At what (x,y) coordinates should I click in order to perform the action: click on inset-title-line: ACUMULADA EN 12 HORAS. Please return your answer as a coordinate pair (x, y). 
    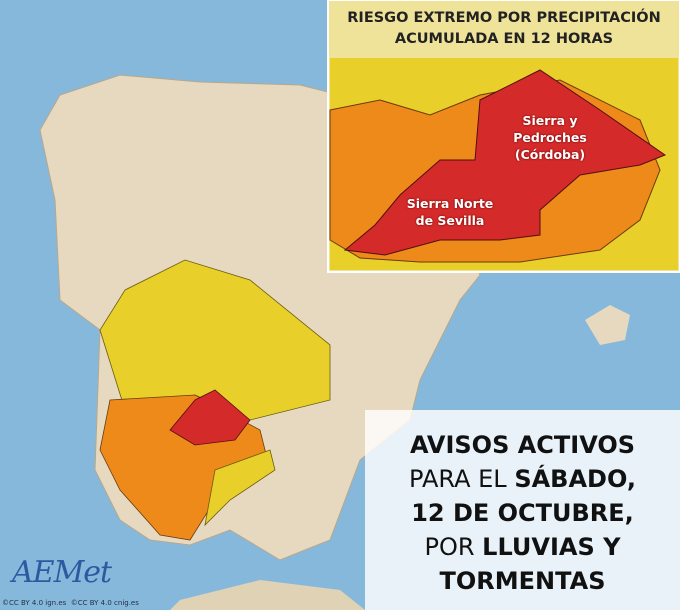
    Looking at the image, I should click on (504, 39).